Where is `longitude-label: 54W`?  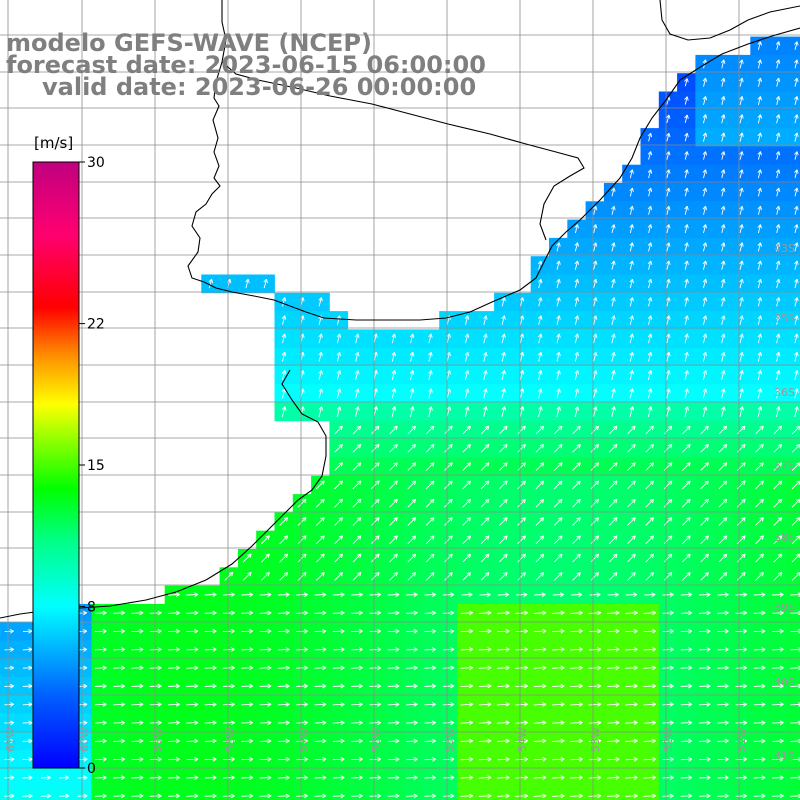
longitude-label: 54W is located at coordinates (522, 739).